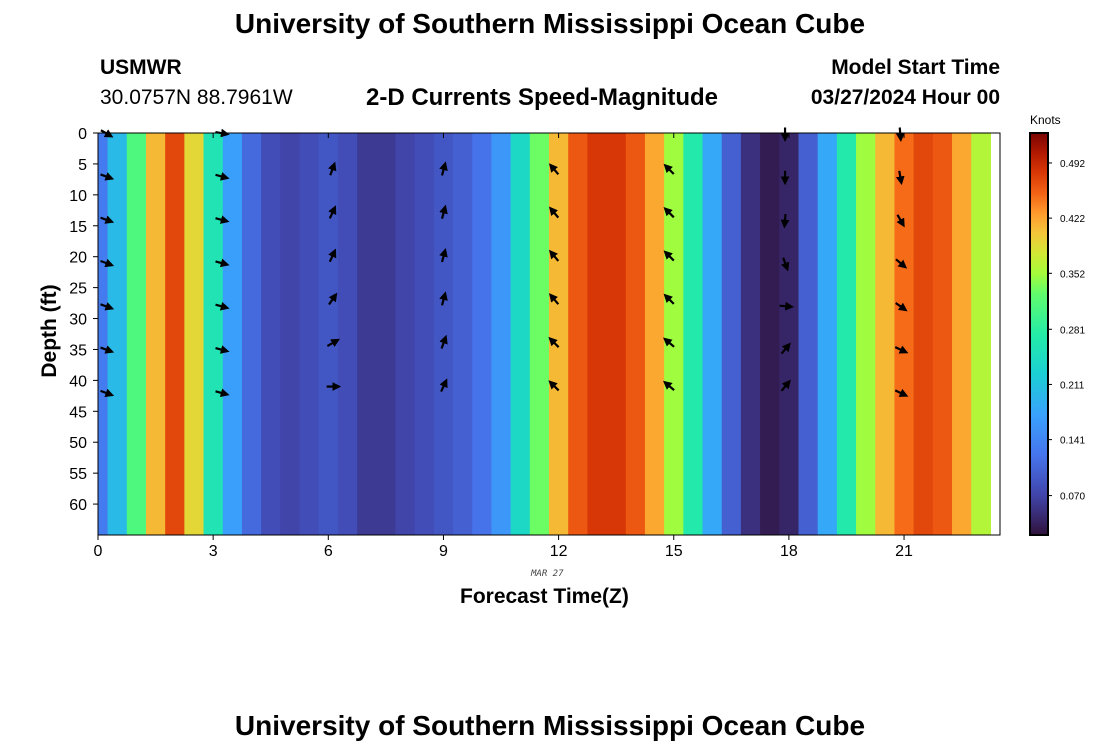  What do you see at coordinates (1072, 497) in the screenshot?
I see `colorbar-tick-label: 0.070` at bounding box center [1072, 497].